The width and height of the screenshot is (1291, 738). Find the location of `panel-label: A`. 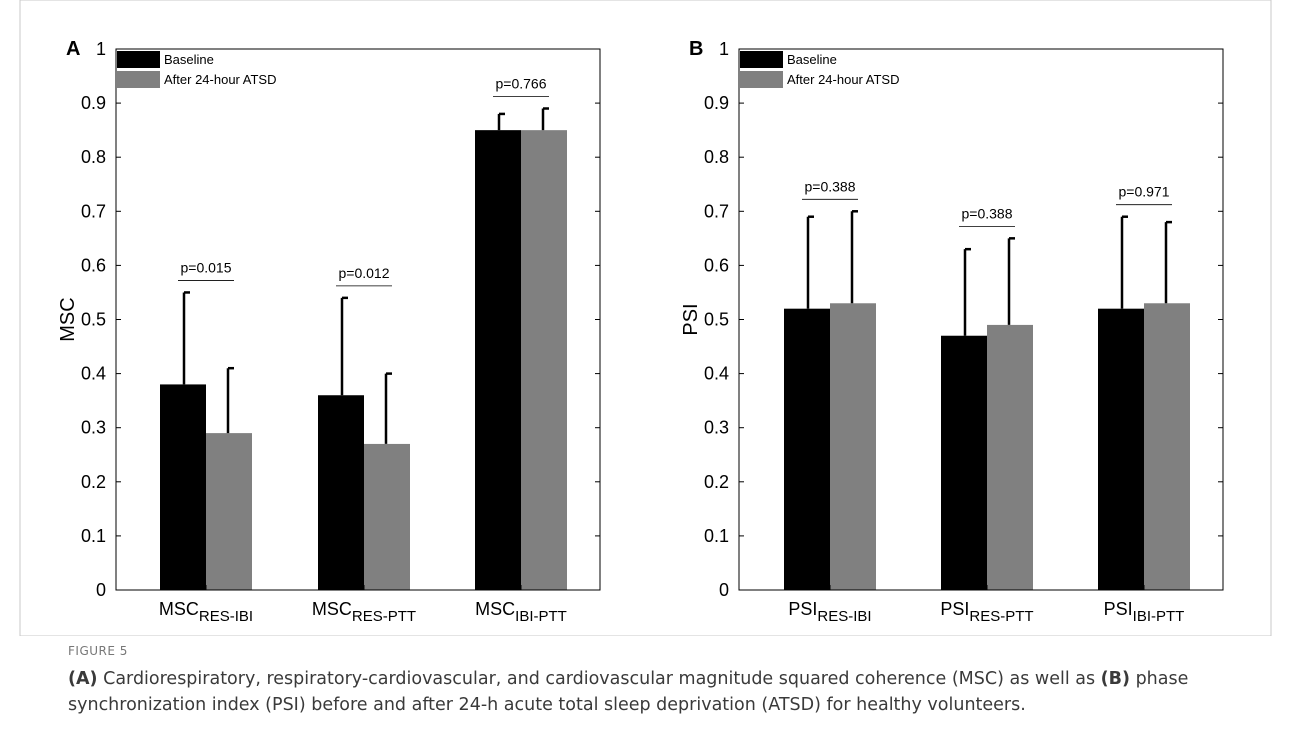

panel-label: A is located at coordinates (73, 49).